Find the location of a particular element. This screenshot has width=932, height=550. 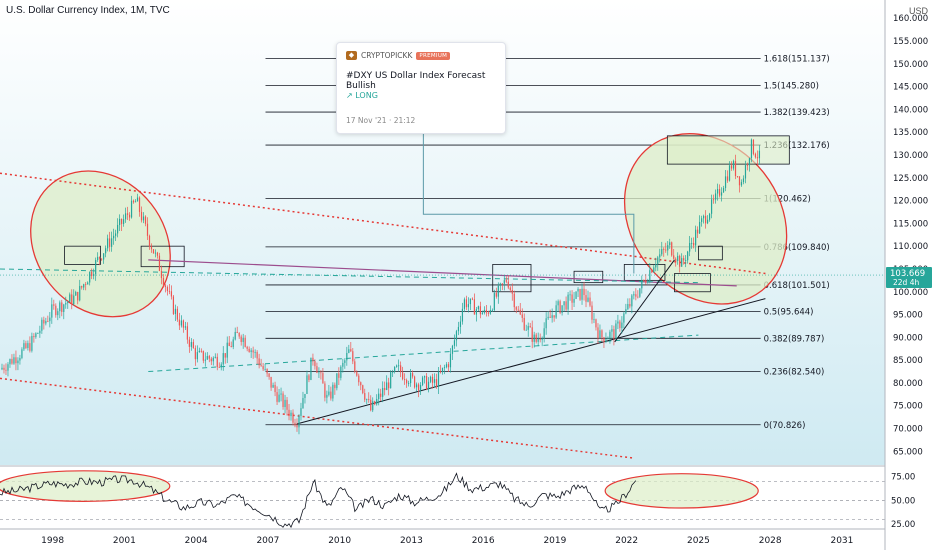

y-tick-label: 155.000 is located at coordinates (910, 42).